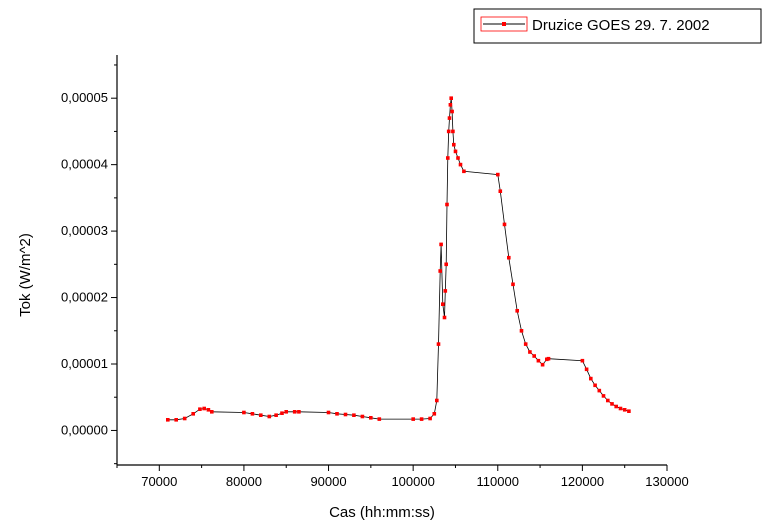 This screenshot has width=764, height=527. I want to click on x-ticks: 70000 80000 90000 100000 110000 120000 130000, so click(402, 477).